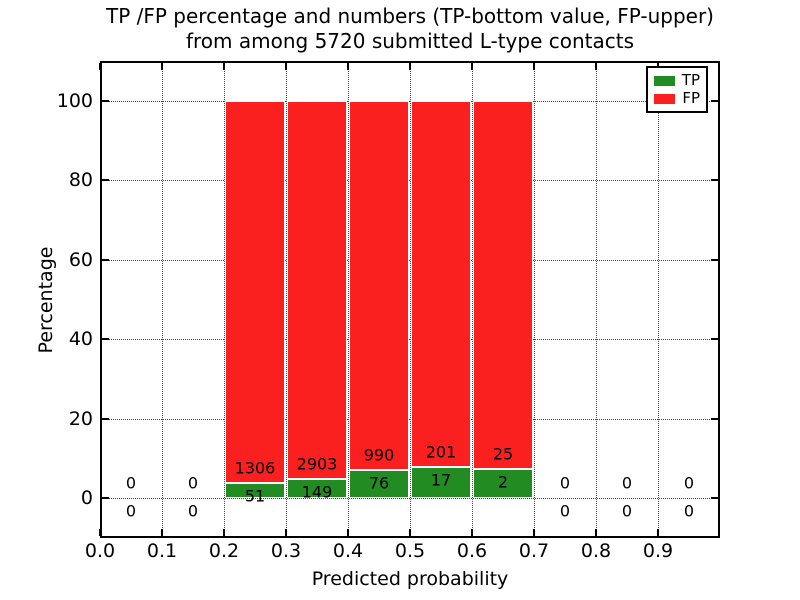 The height and width of the screenshot is (600, 800). What do you see at coordinates (286, 551) in the screenshot?
I see `x-tick-label: 0.3` at bounding box center [286, 551].